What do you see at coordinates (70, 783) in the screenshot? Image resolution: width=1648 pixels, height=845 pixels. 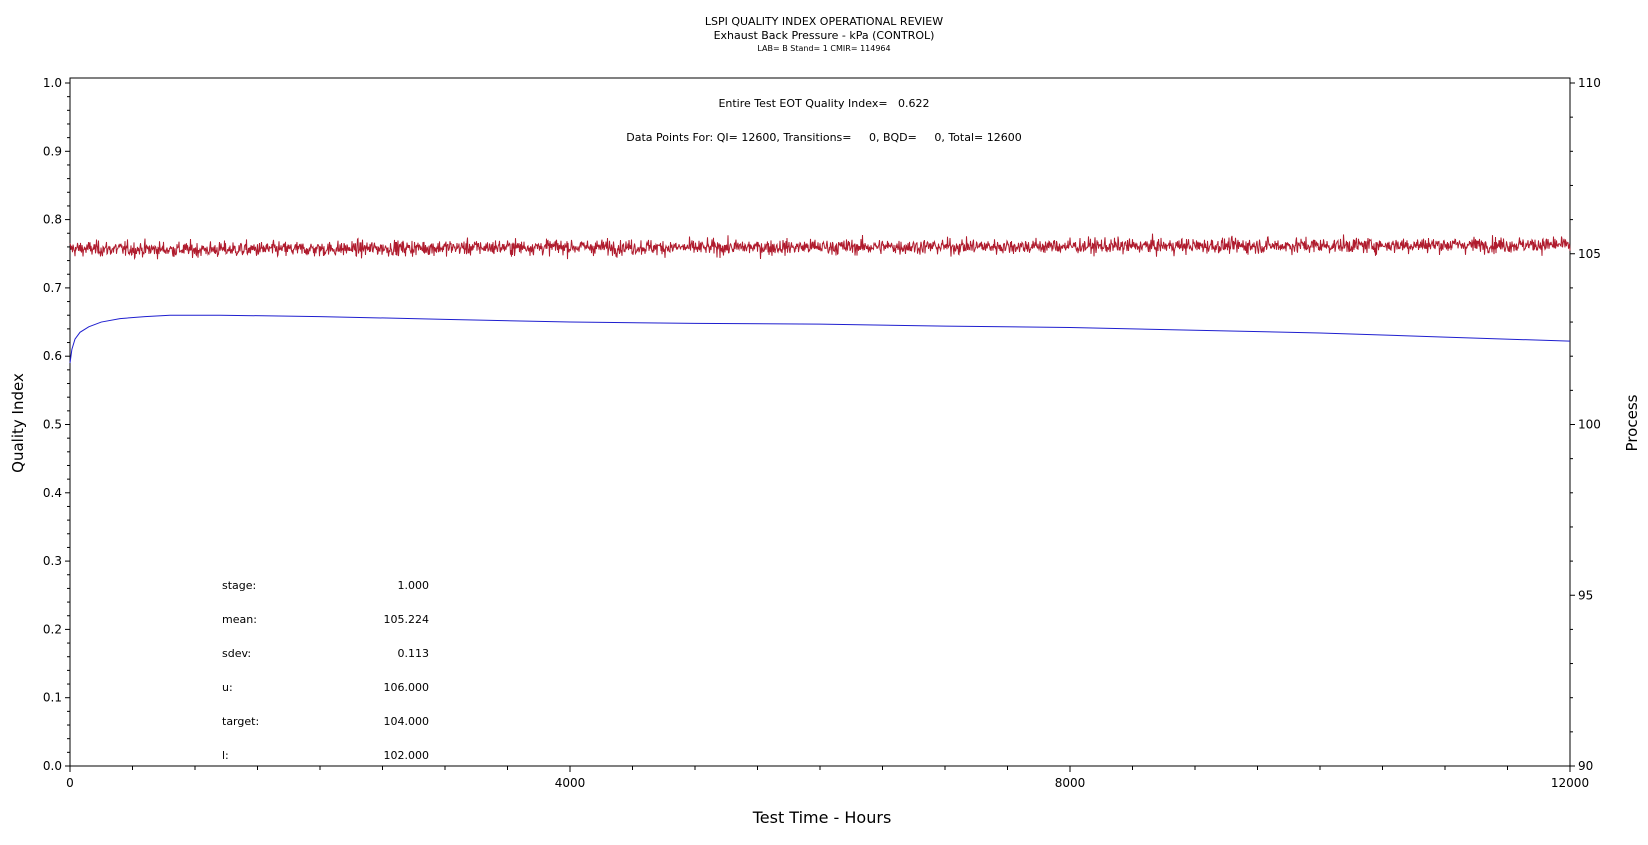 I see `x-tick-label: 0` at bounding box center [70, 783].